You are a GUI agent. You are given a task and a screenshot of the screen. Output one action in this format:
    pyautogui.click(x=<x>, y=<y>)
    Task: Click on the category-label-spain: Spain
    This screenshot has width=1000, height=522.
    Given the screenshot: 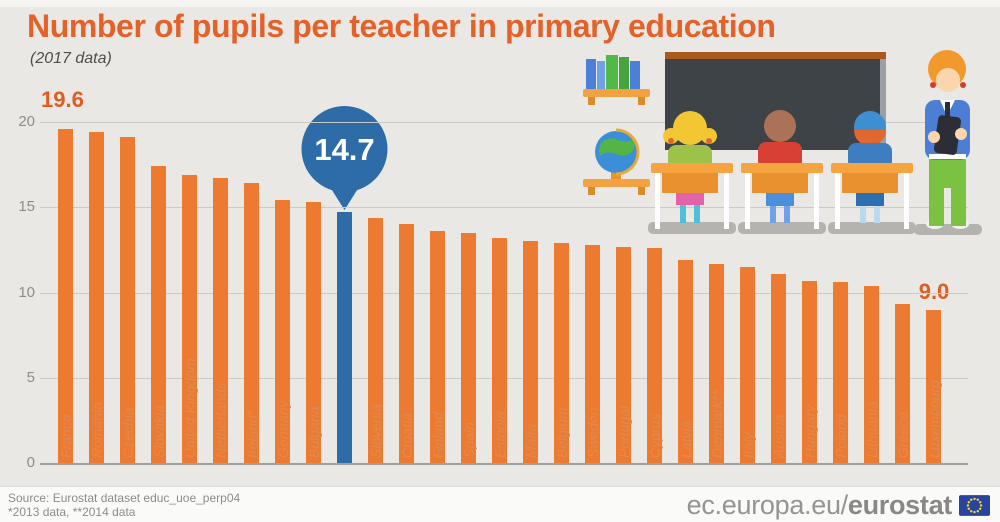 What is the action you would take?
    pyautogui.click(x=468, y=440)
    